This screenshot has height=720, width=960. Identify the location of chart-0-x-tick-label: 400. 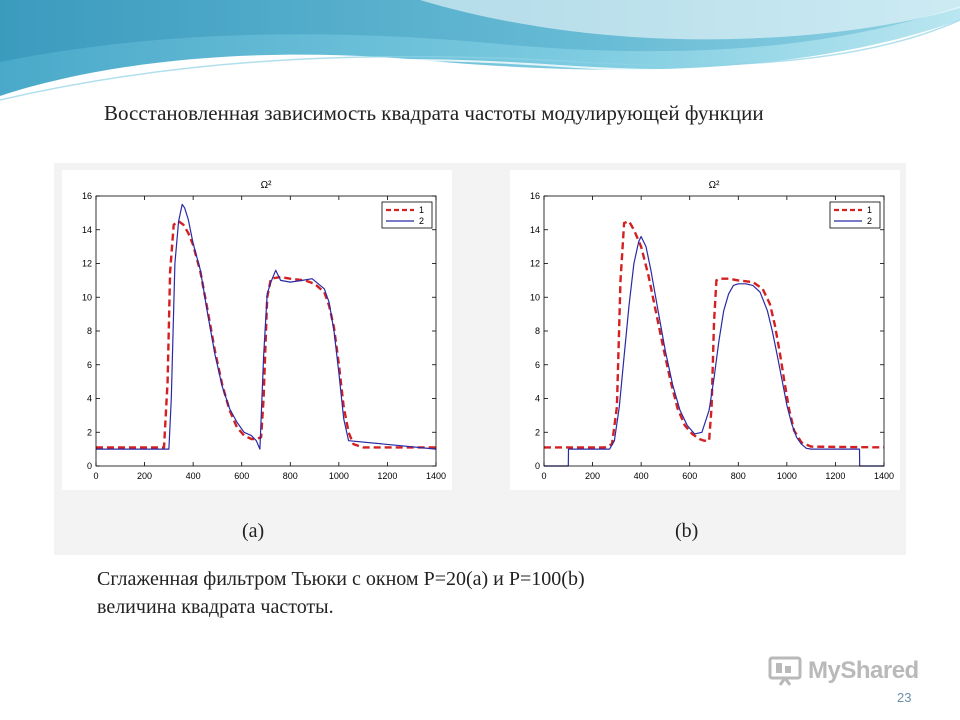
(193, 476).